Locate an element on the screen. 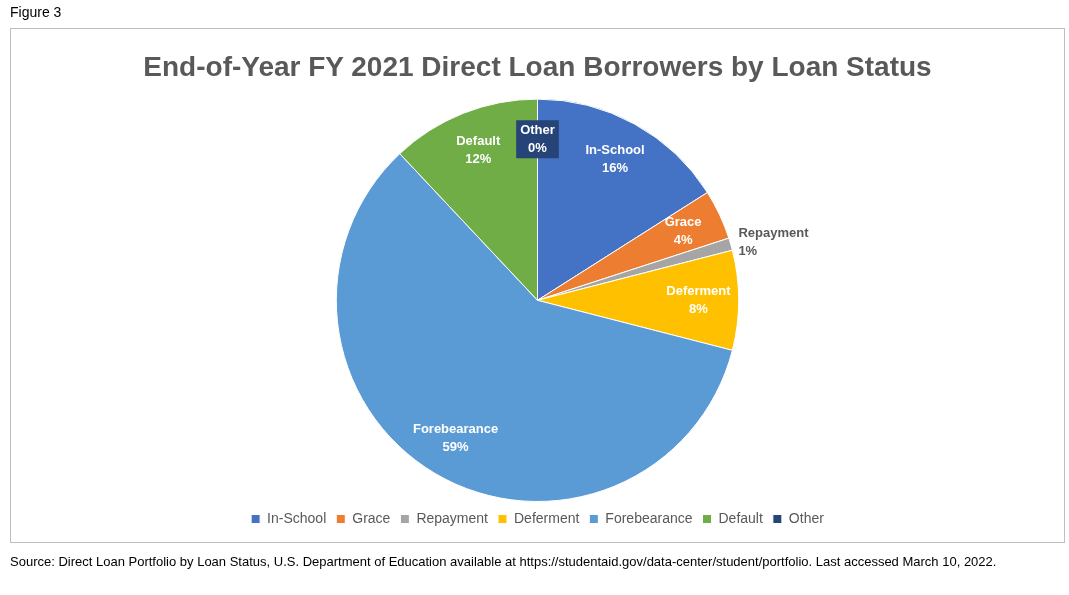  slice-label: Deferment is located at coordinates (699, 290).